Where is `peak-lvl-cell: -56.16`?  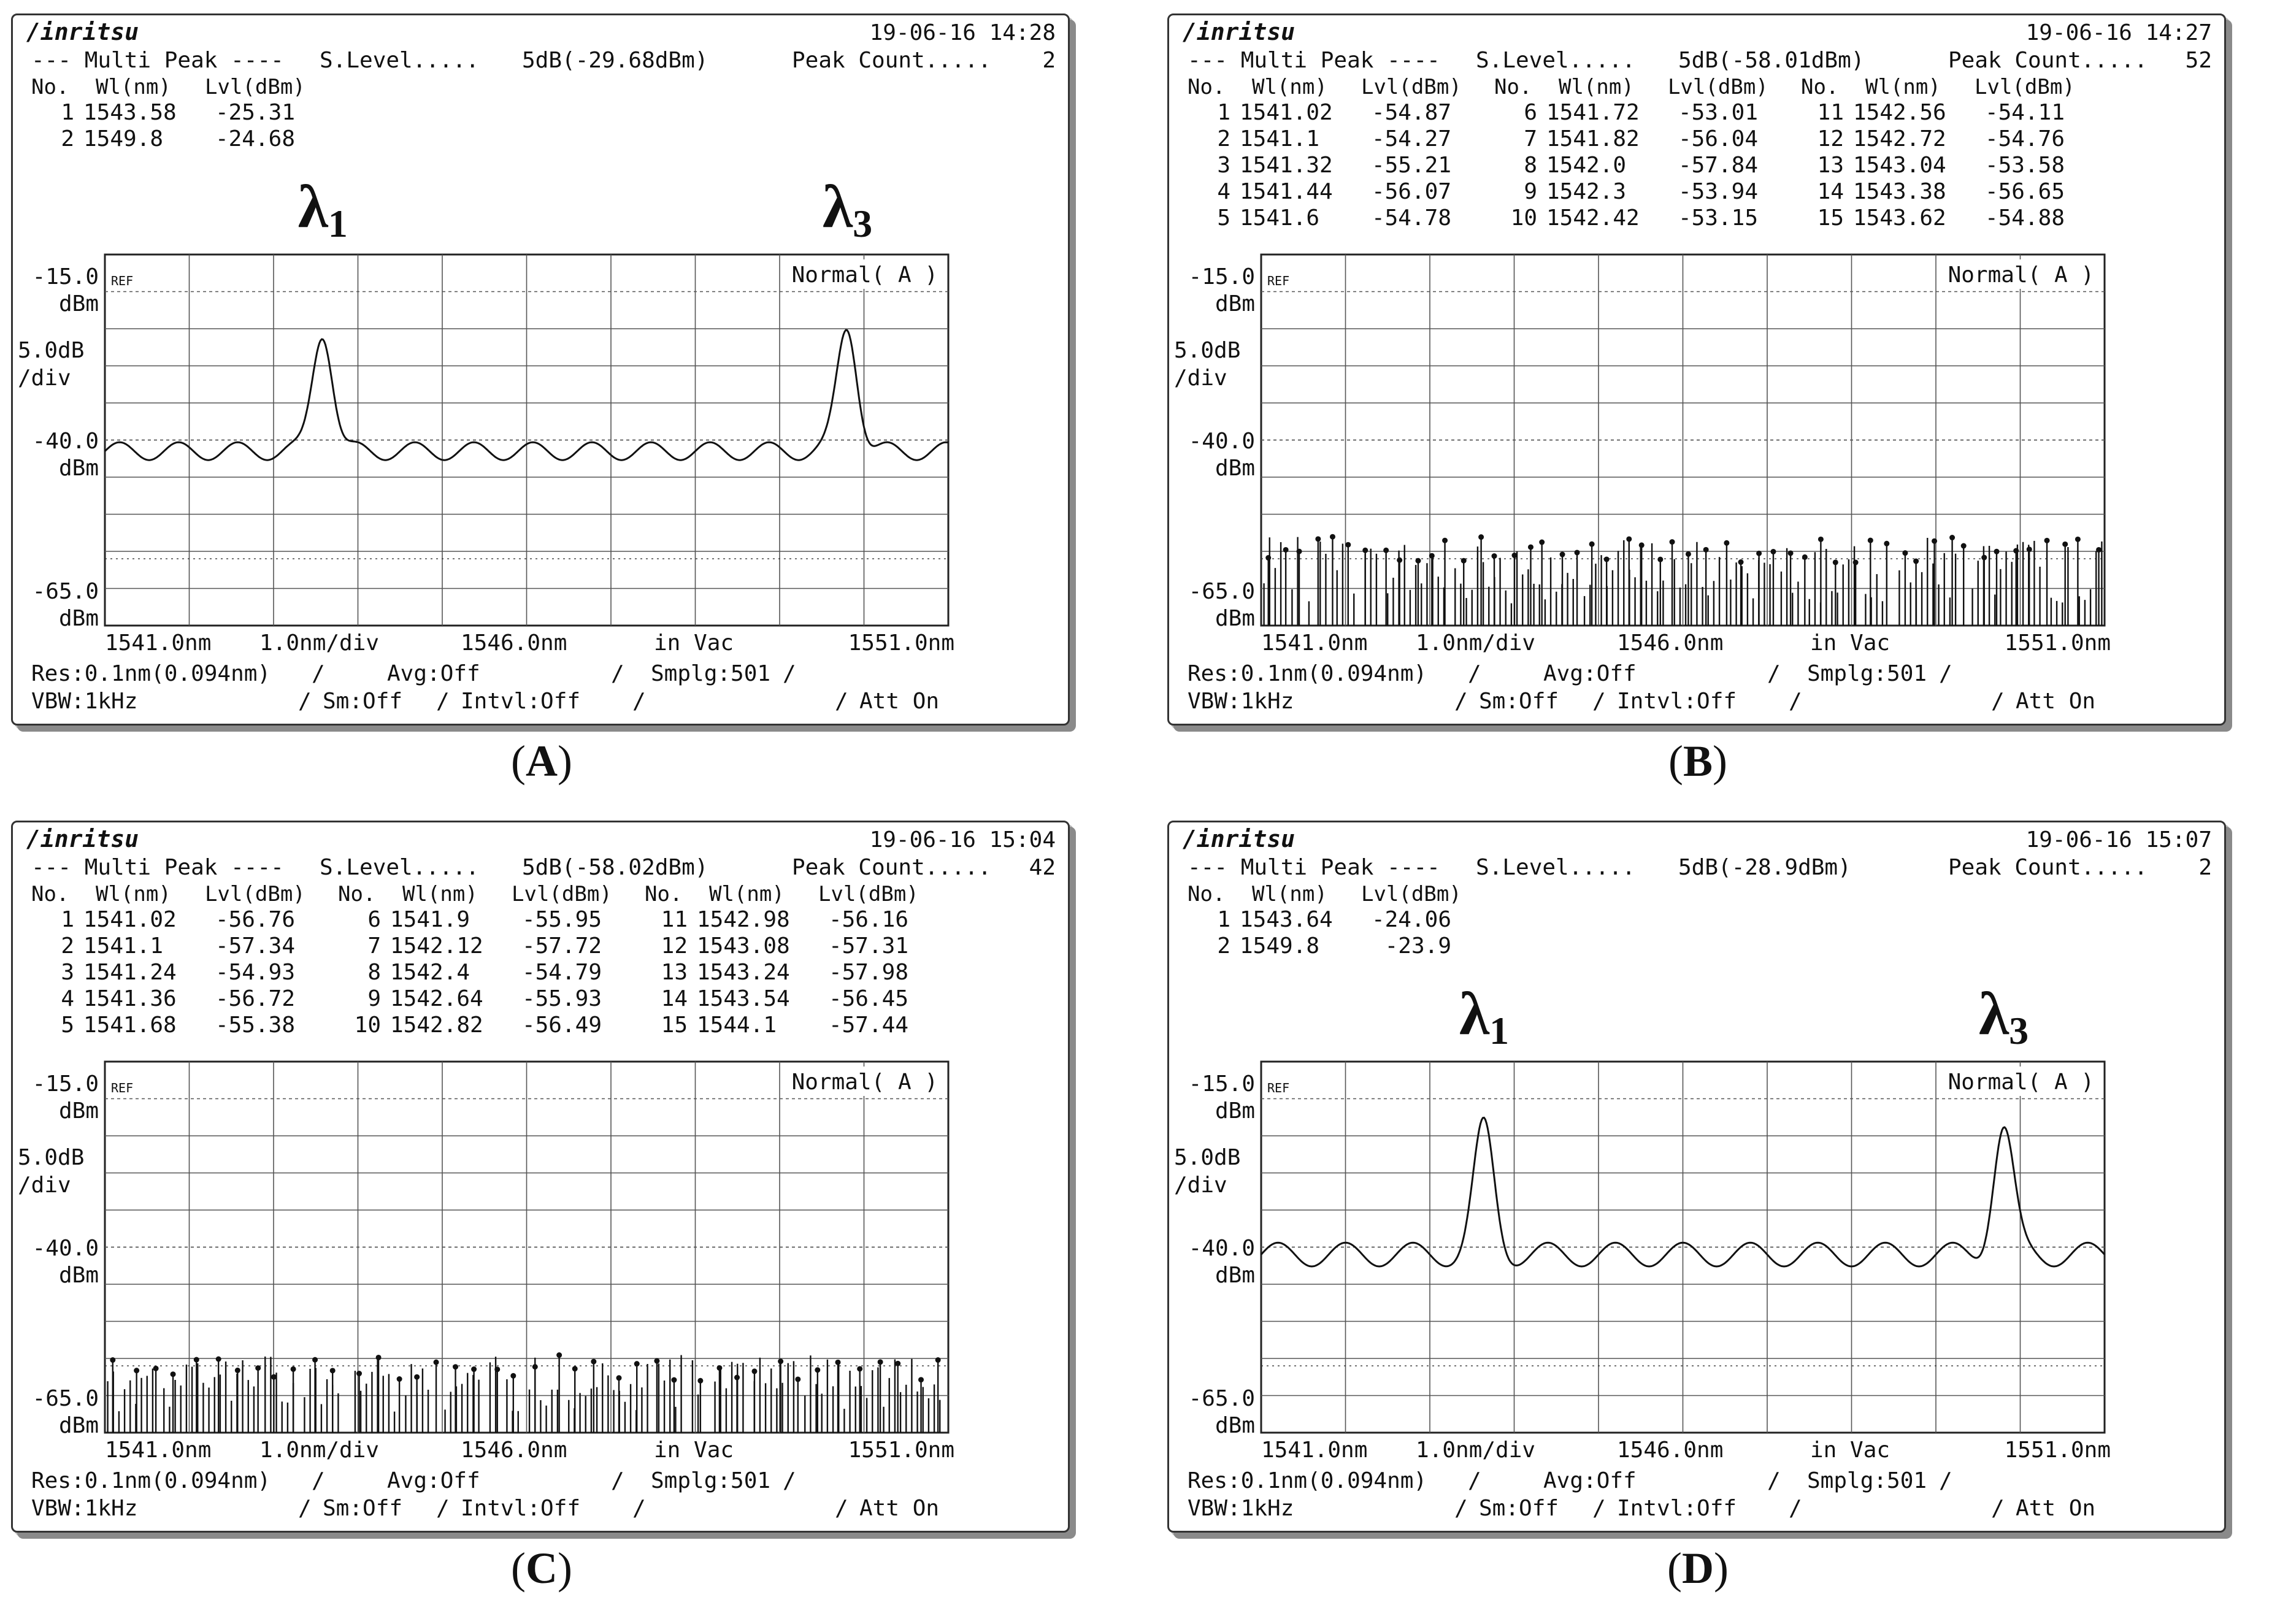
peak-lvl-cell: -56.16 is located at coordinates (868, 919).